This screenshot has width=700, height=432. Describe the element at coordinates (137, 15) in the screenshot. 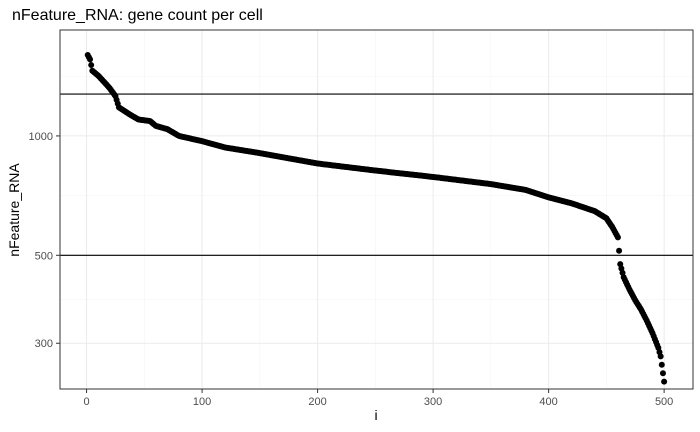

I see `chart-title: nFeature_RNA: gene count per cell` at that location.